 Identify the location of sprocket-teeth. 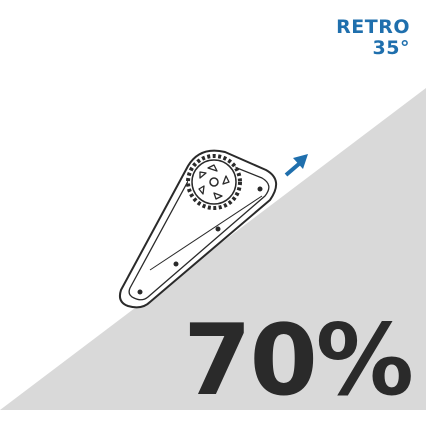
(214, 182).